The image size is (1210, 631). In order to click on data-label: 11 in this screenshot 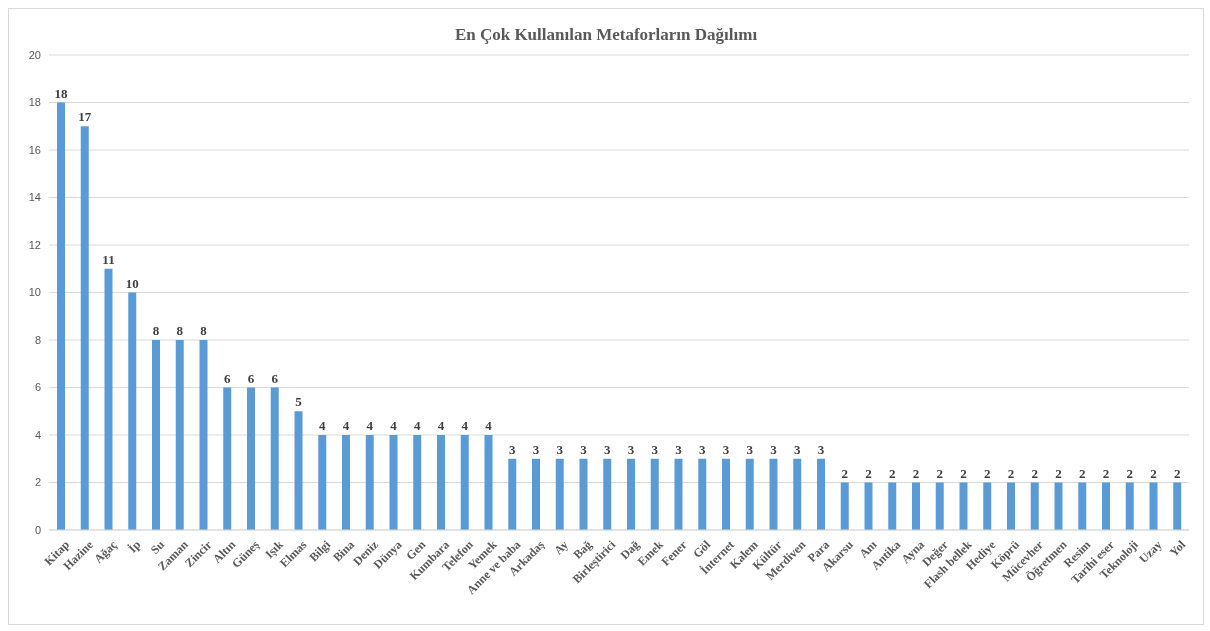, I will do `click(108, 259)`.